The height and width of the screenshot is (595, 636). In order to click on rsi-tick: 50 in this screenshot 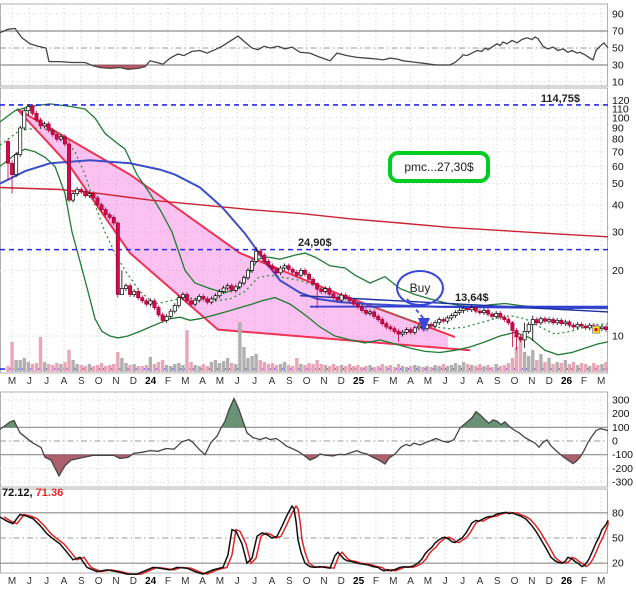, I will do `click(618, 49)`.